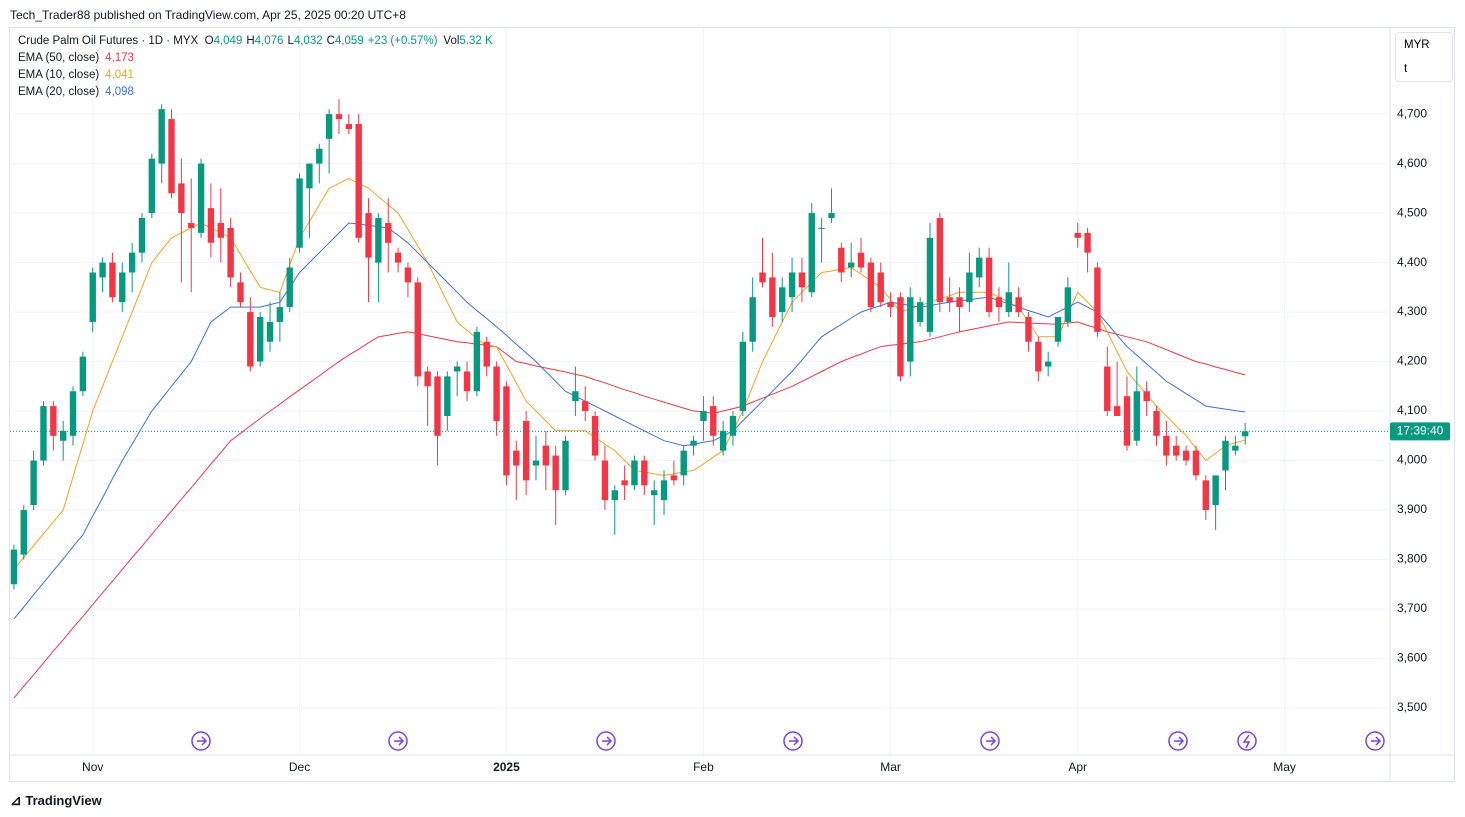 This screenshot has height=817, width=1465. Describe the element at coordinates (476, 41) in the screenshot. I see `vol-value: 5.32 K` at that location.